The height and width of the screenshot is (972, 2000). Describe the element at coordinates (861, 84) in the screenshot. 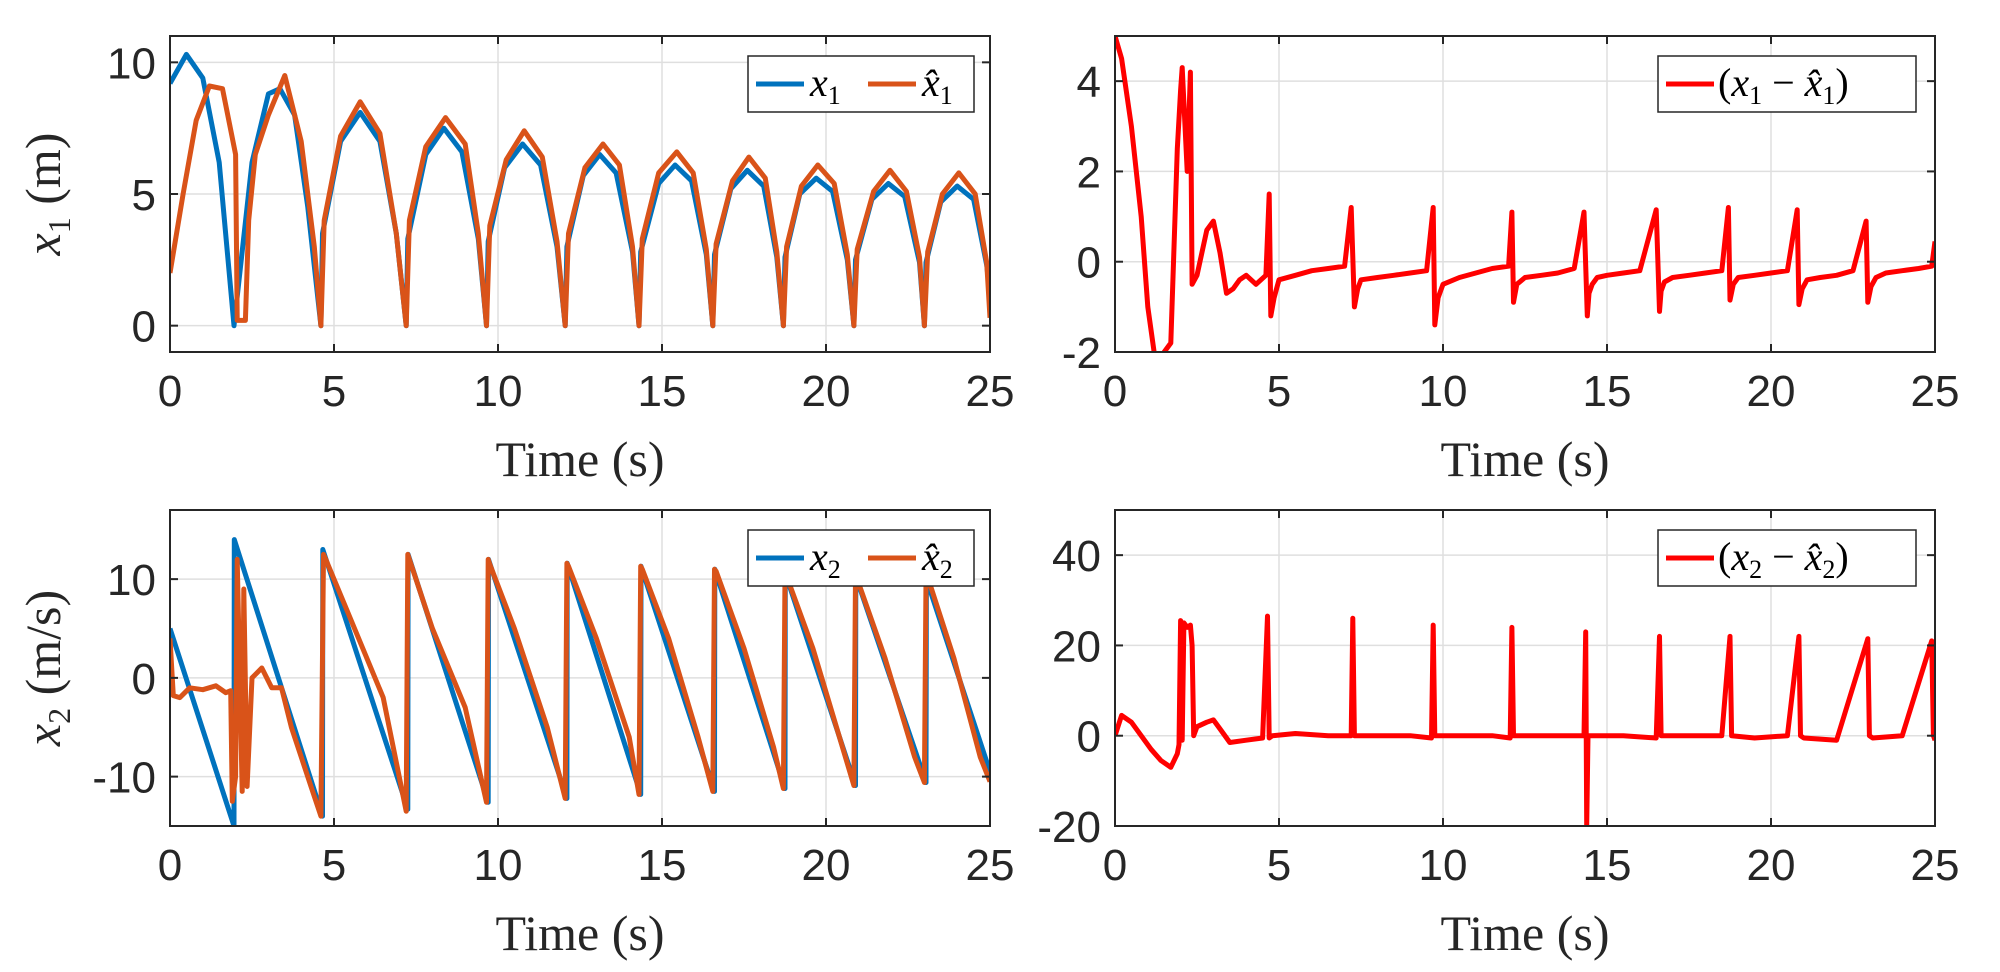

I see `legend: x1 x̂1` at that location.